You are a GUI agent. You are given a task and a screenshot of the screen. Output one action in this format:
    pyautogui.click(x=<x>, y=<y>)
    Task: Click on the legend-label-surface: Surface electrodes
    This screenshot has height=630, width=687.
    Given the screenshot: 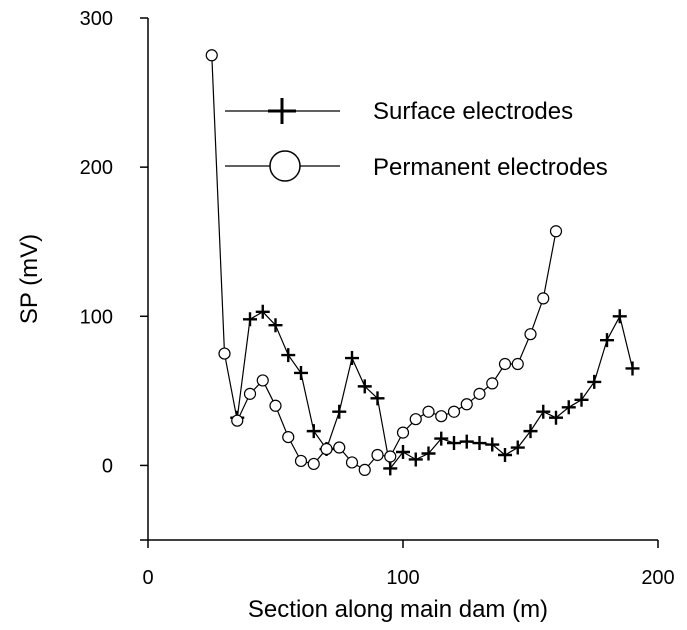 What is the action you would take?
    pyautogui.click(x=473, y=111)
    